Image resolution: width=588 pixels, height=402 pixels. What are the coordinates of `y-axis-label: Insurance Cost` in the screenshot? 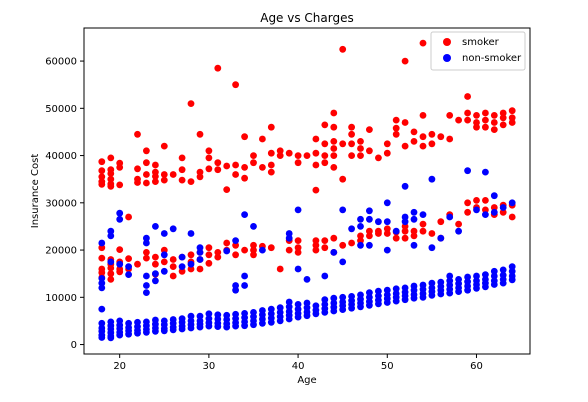 It's located at (35, 191).